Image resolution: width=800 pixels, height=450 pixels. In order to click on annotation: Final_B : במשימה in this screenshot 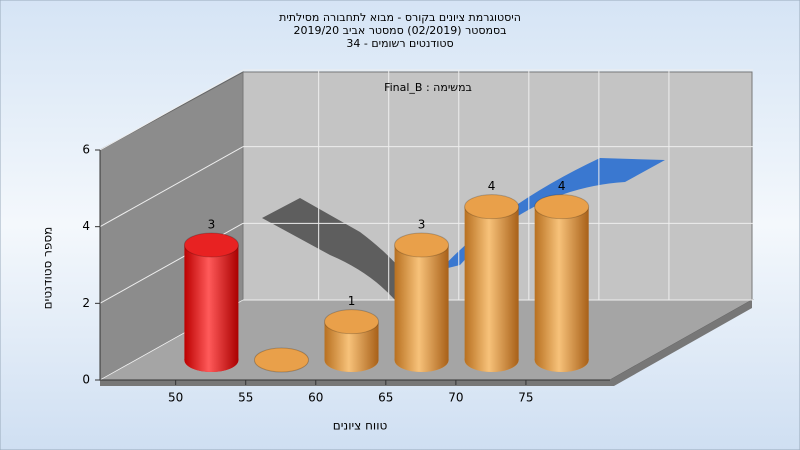, I will do `click(428, 87)`.